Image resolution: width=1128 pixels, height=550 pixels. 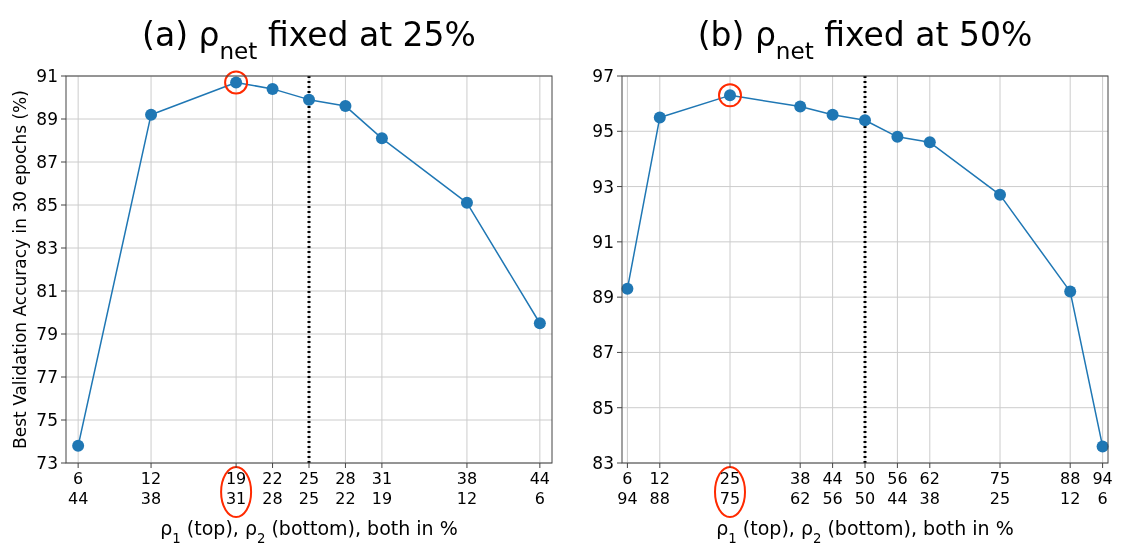 What do you see at coordinates (865, 478) in the screenshot?
I see `x-tick-label: 50` at bounding box center [865, 478].